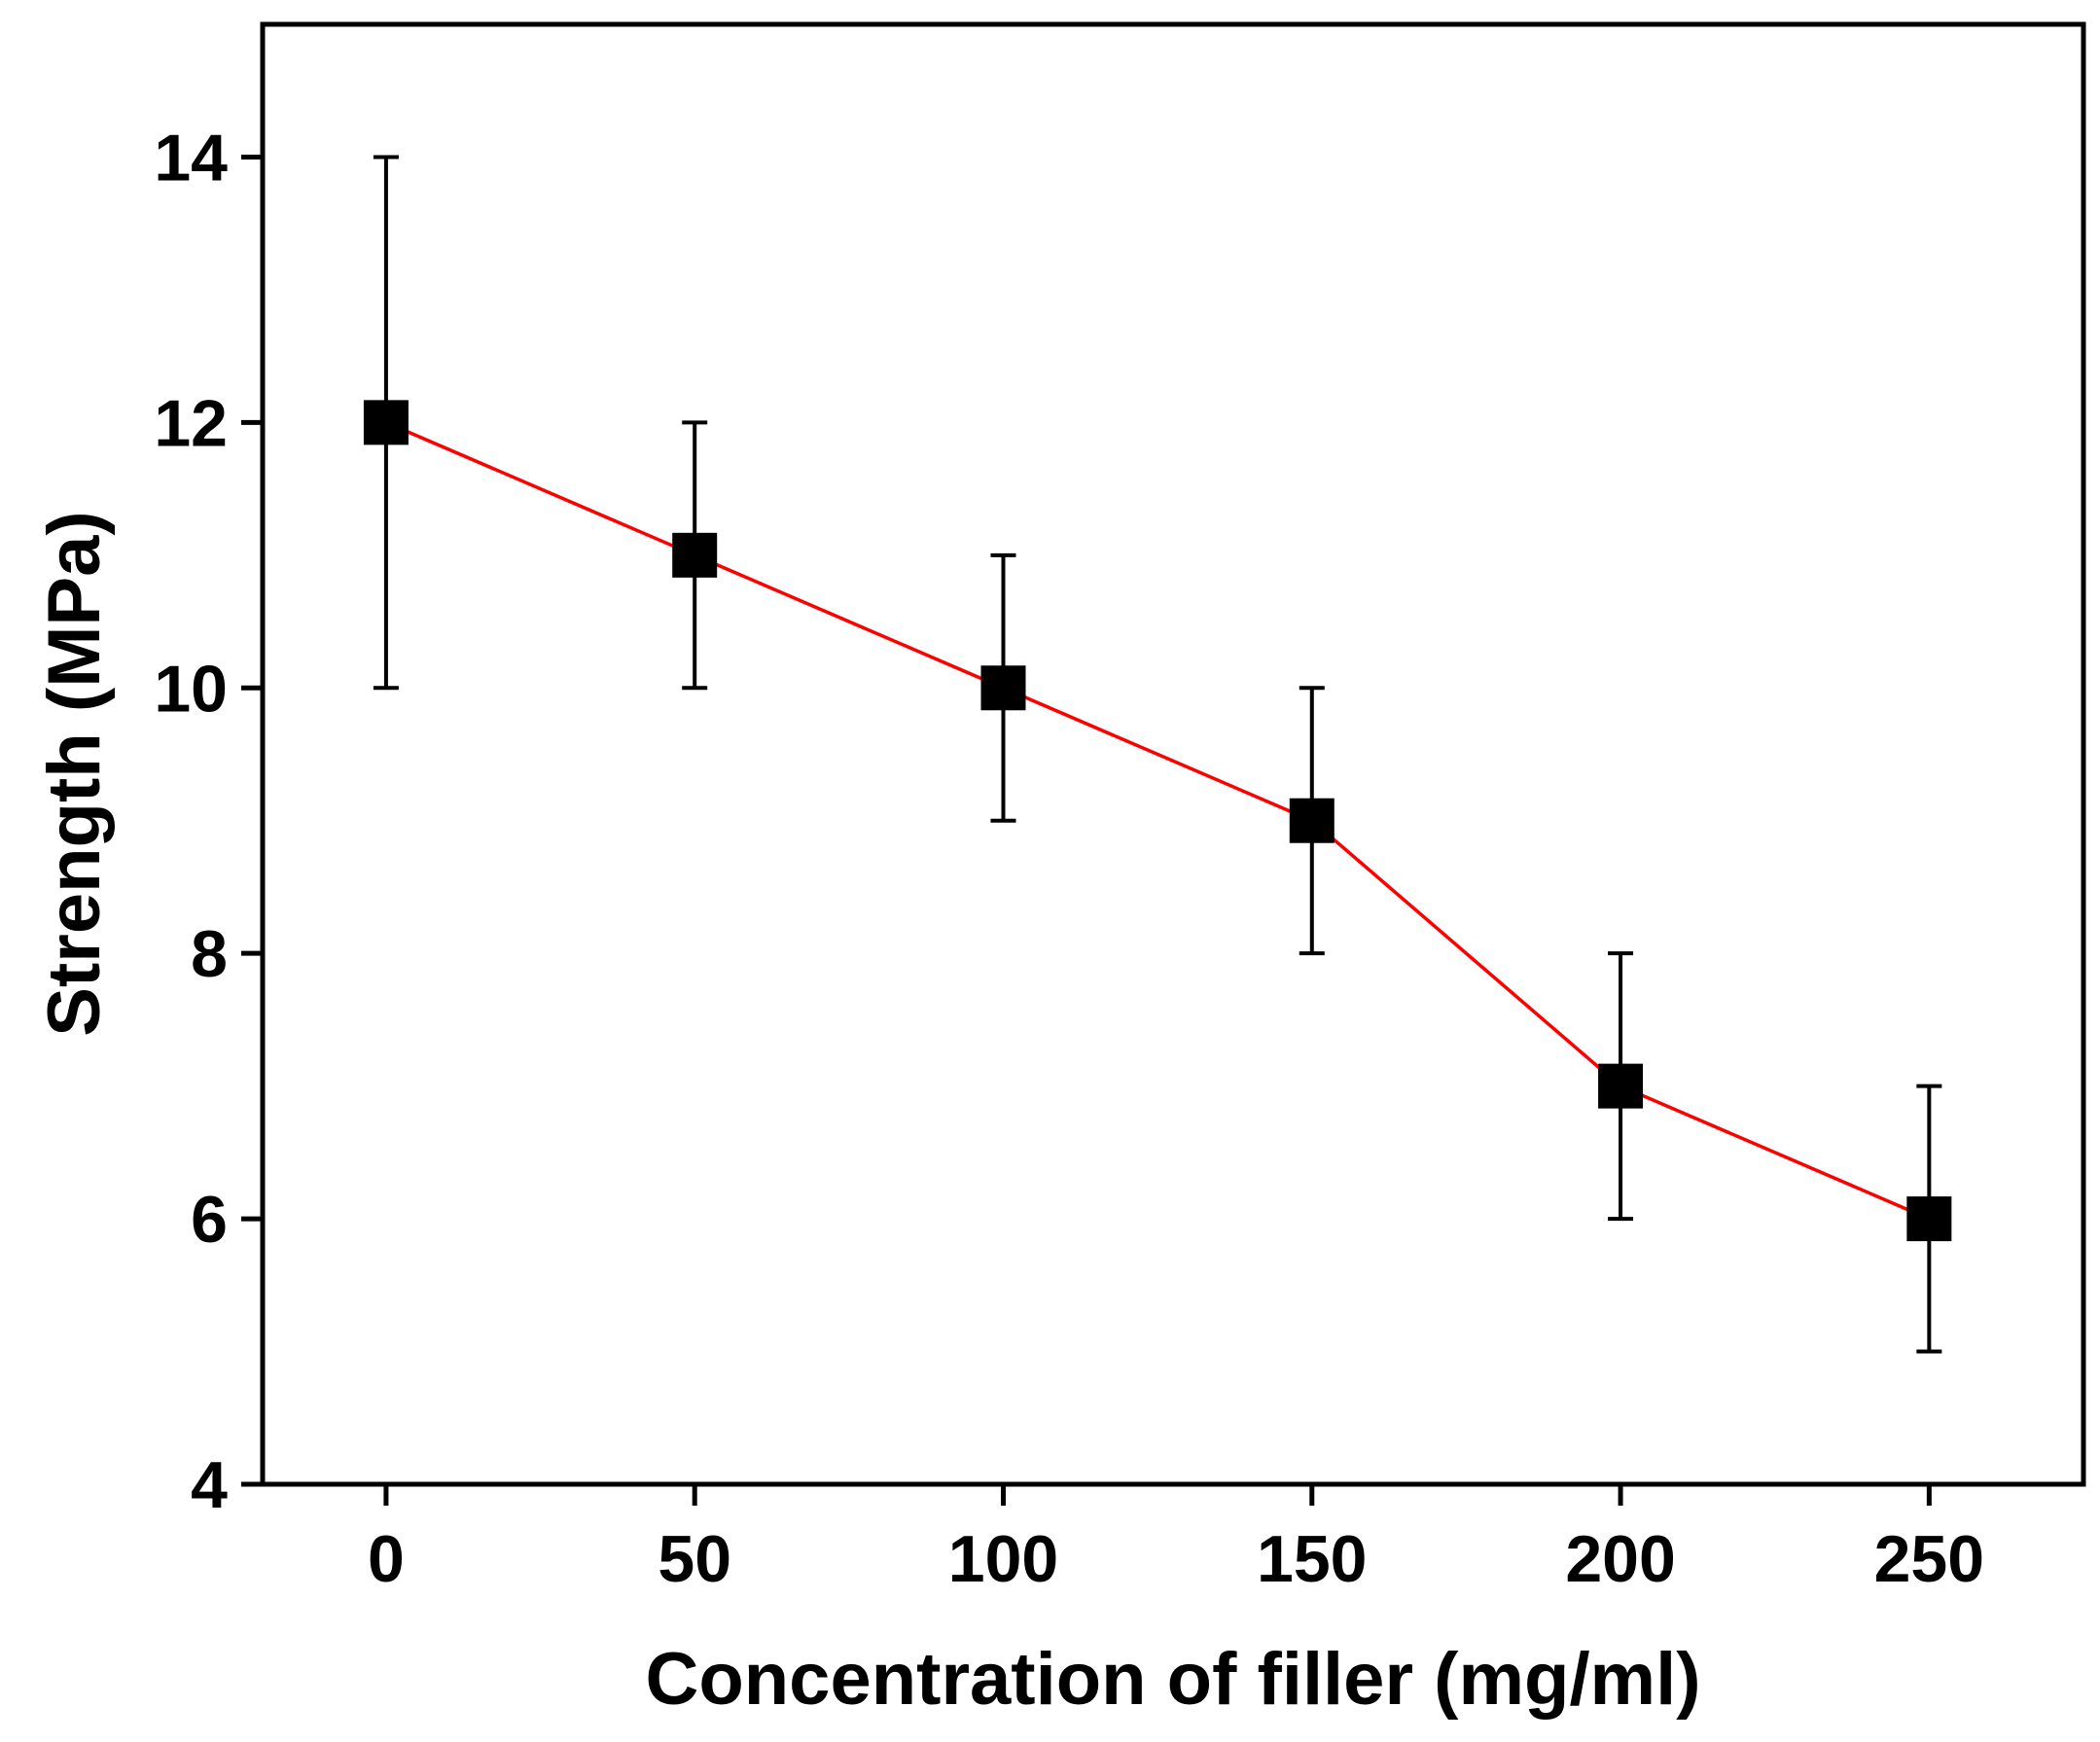 The image size is (2100, 1742). I want to click on y-tick-label: 6, so click(210, 1220).